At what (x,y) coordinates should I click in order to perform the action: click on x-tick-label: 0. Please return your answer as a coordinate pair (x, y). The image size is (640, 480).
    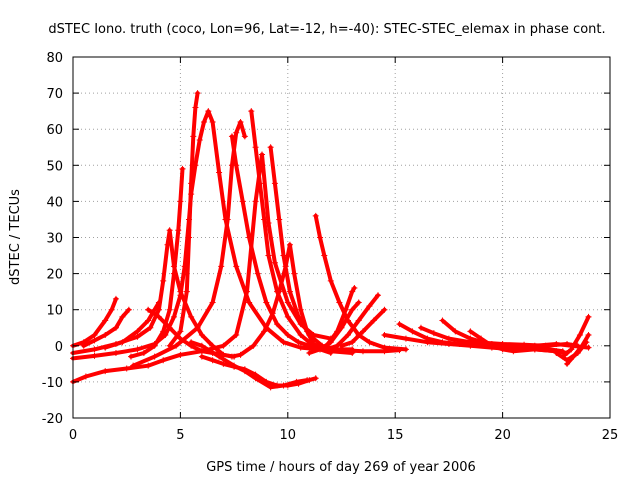
    Looking at the image, I should click on (73, 435).